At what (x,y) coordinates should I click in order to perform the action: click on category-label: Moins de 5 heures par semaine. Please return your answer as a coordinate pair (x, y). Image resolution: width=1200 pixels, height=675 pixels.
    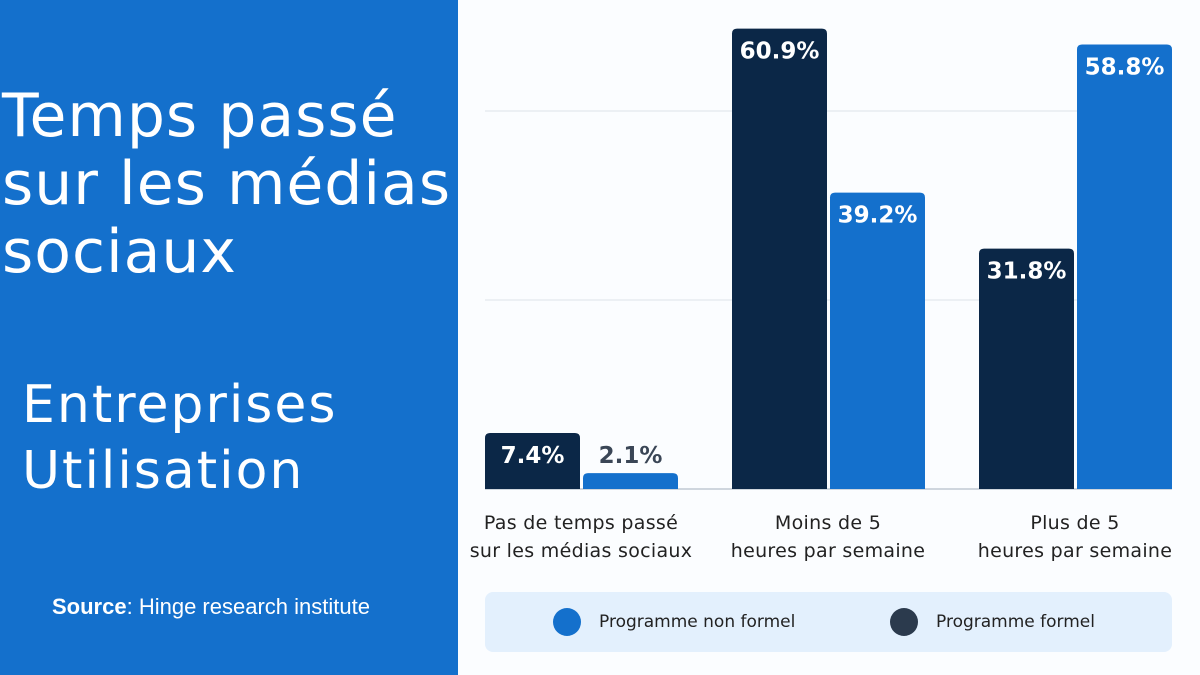
    Looking at the image, I should click on (828, 537).